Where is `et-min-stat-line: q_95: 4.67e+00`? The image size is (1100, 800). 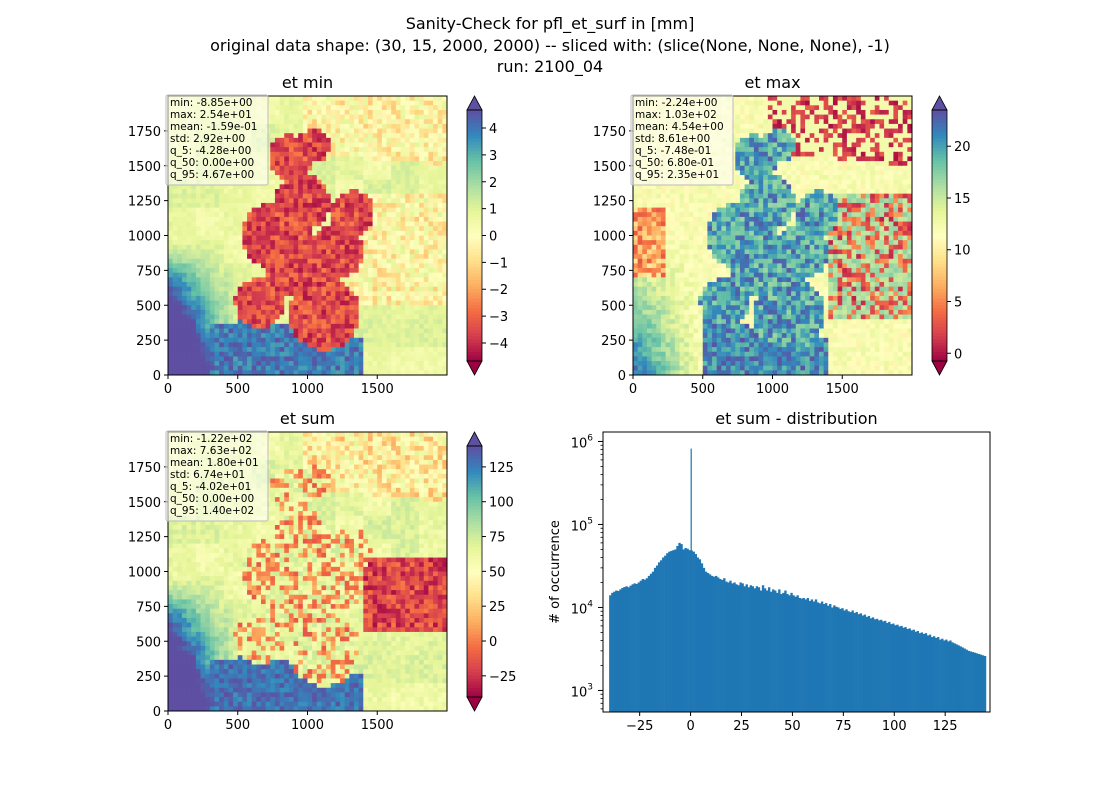
et-min-stat-line: q_95: 4.67e+00 is located at coordinates (212, 175).